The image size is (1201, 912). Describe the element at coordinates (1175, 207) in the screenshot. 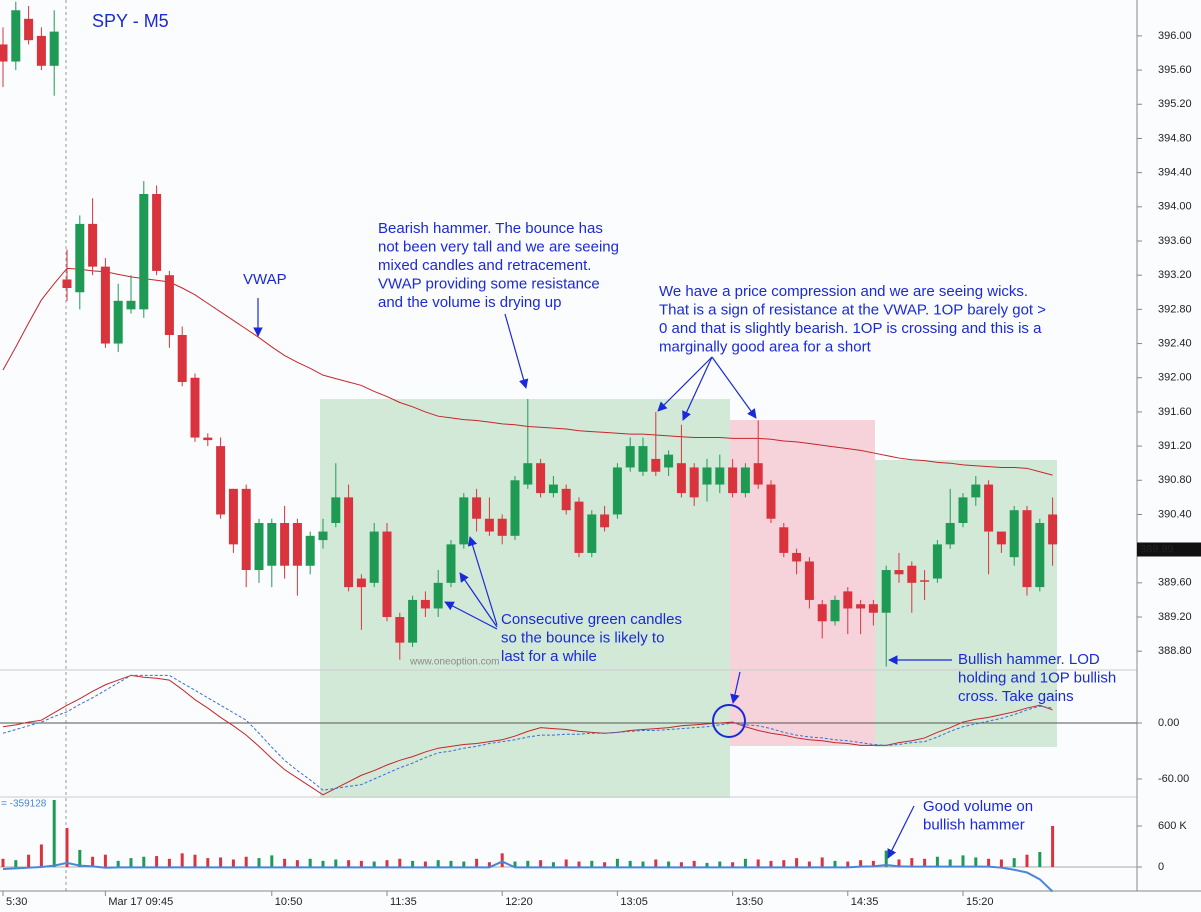

I see `y-tick-label: 394.00` at that location.